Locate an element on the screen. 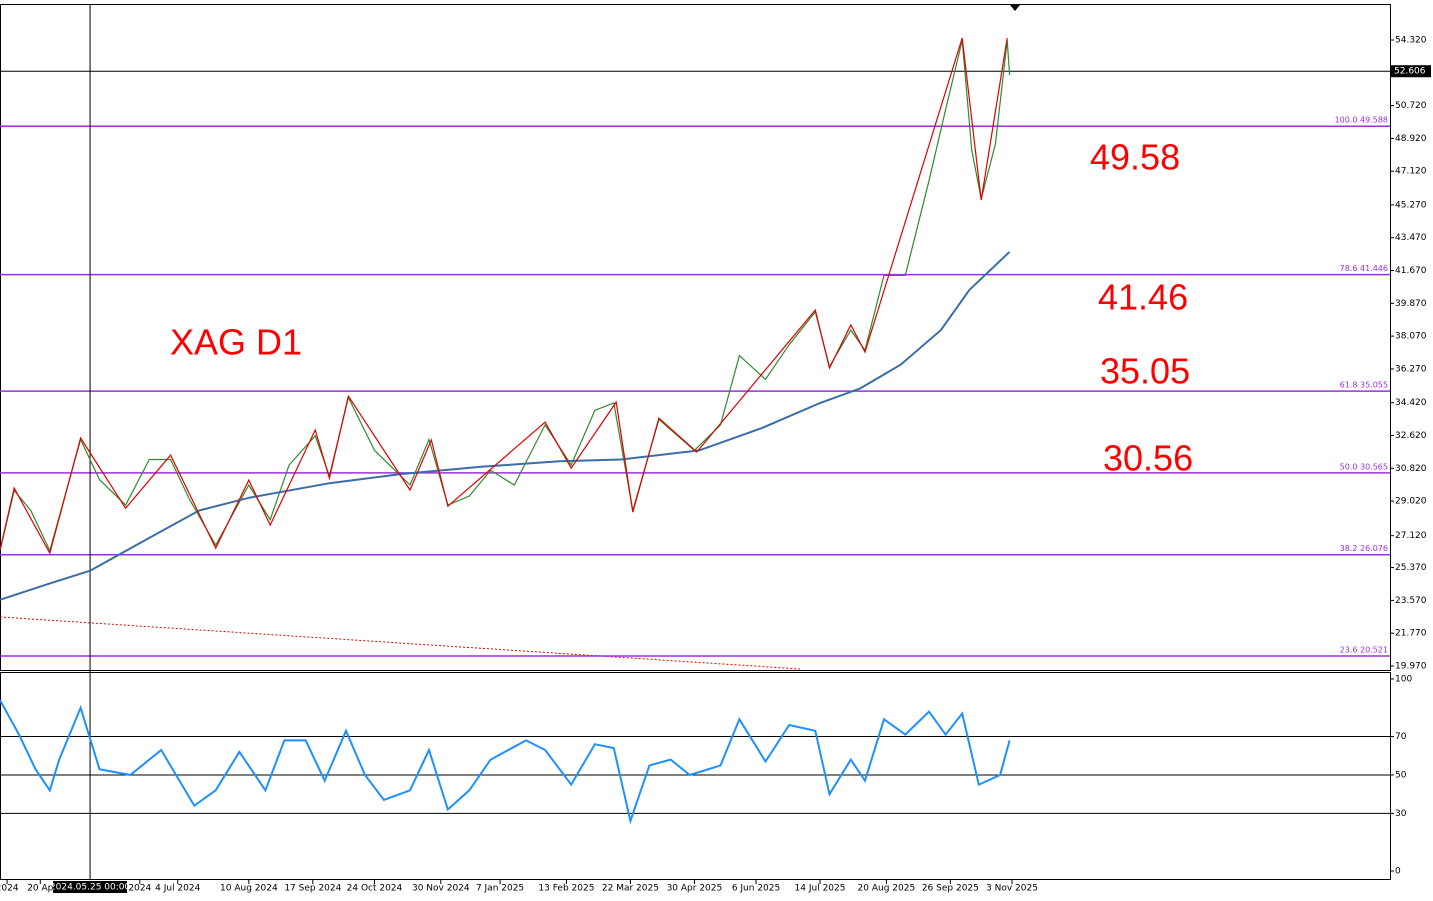 The width and height of the screenshot is (1433, 901). y-tick-label: 0 is located at coordinates (1398, 871).